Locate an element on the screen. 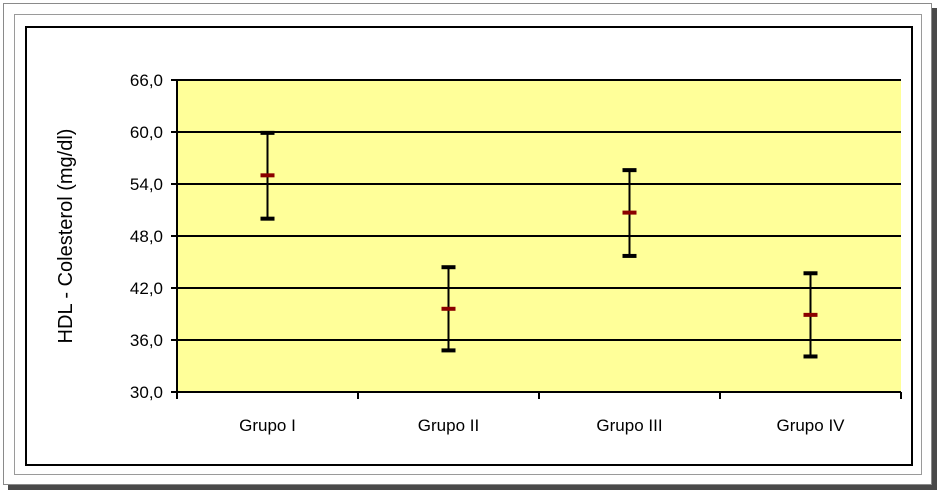 This screenshot has width=939, height=491. frame-shadow-bottom is located at coordinates (472, 487).